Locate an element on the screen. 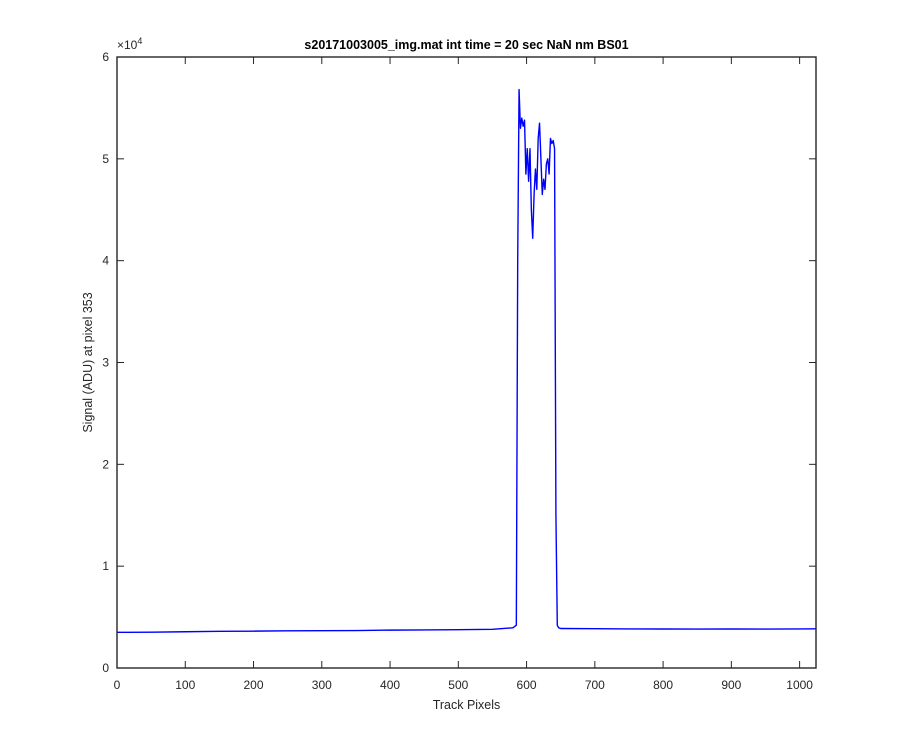  x-tick-label: 700 is located at coordinates (595, 685).